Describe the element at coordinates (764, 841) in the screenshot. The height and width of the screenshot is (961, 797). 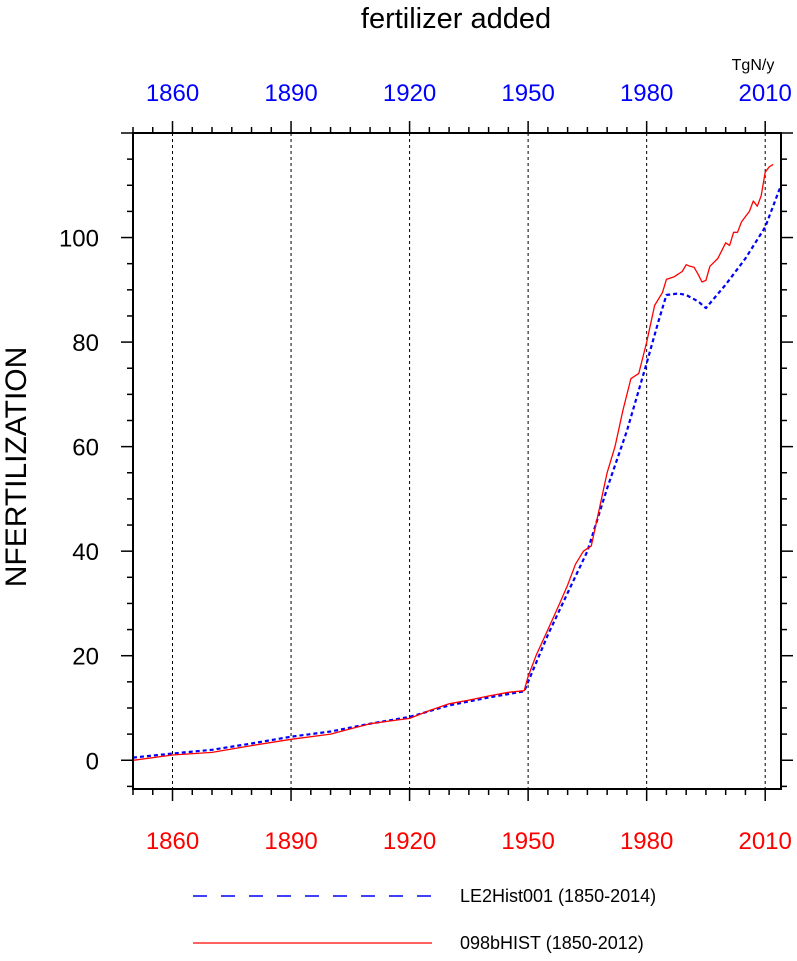
I see `x-tick-label-bottom-2010: 2010` at that location.